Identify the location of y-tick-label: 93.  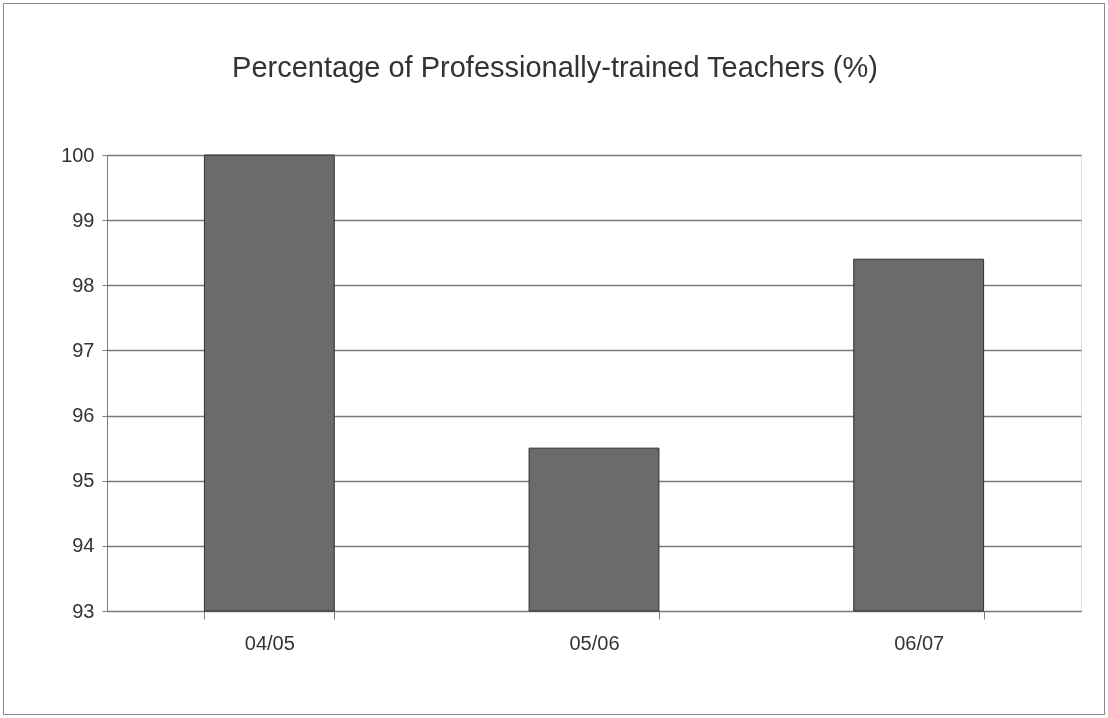
(83, 610).